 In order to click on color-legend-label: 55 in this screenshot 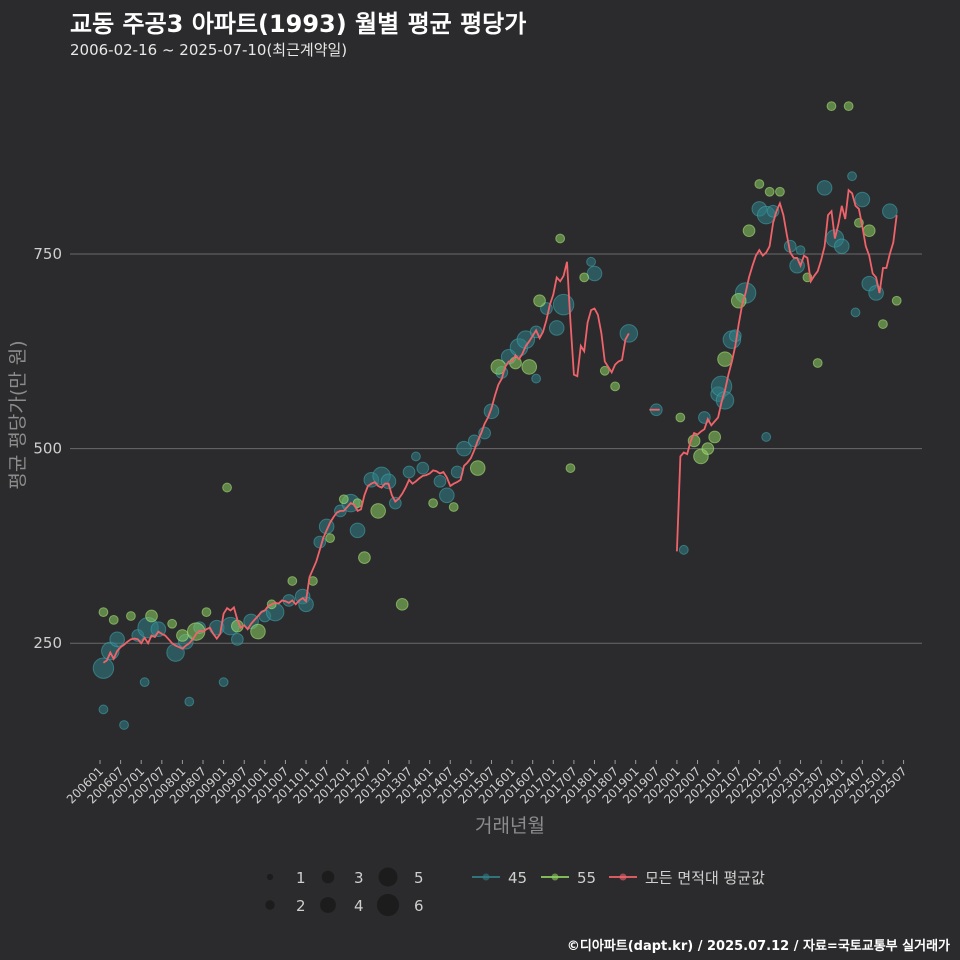, I will do `click(586, 878)`.